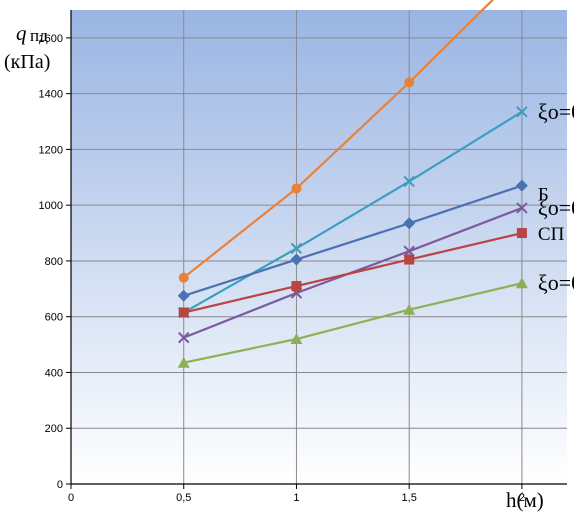  What do you see at coordinates (543, 195) in the screenshot?
I see `series-label: Б` at bounding box center [543, 195].